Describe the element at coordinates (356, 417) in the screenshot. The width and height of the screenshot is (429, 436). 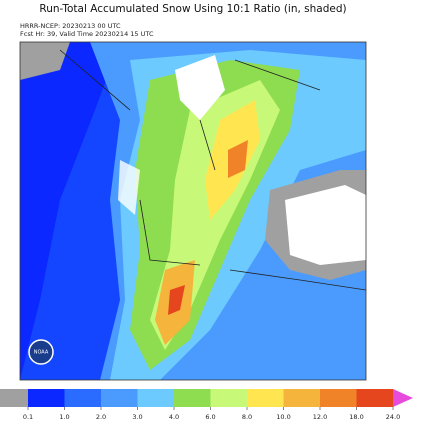
I see `colorbar-tick-label: 18.0` at that location.